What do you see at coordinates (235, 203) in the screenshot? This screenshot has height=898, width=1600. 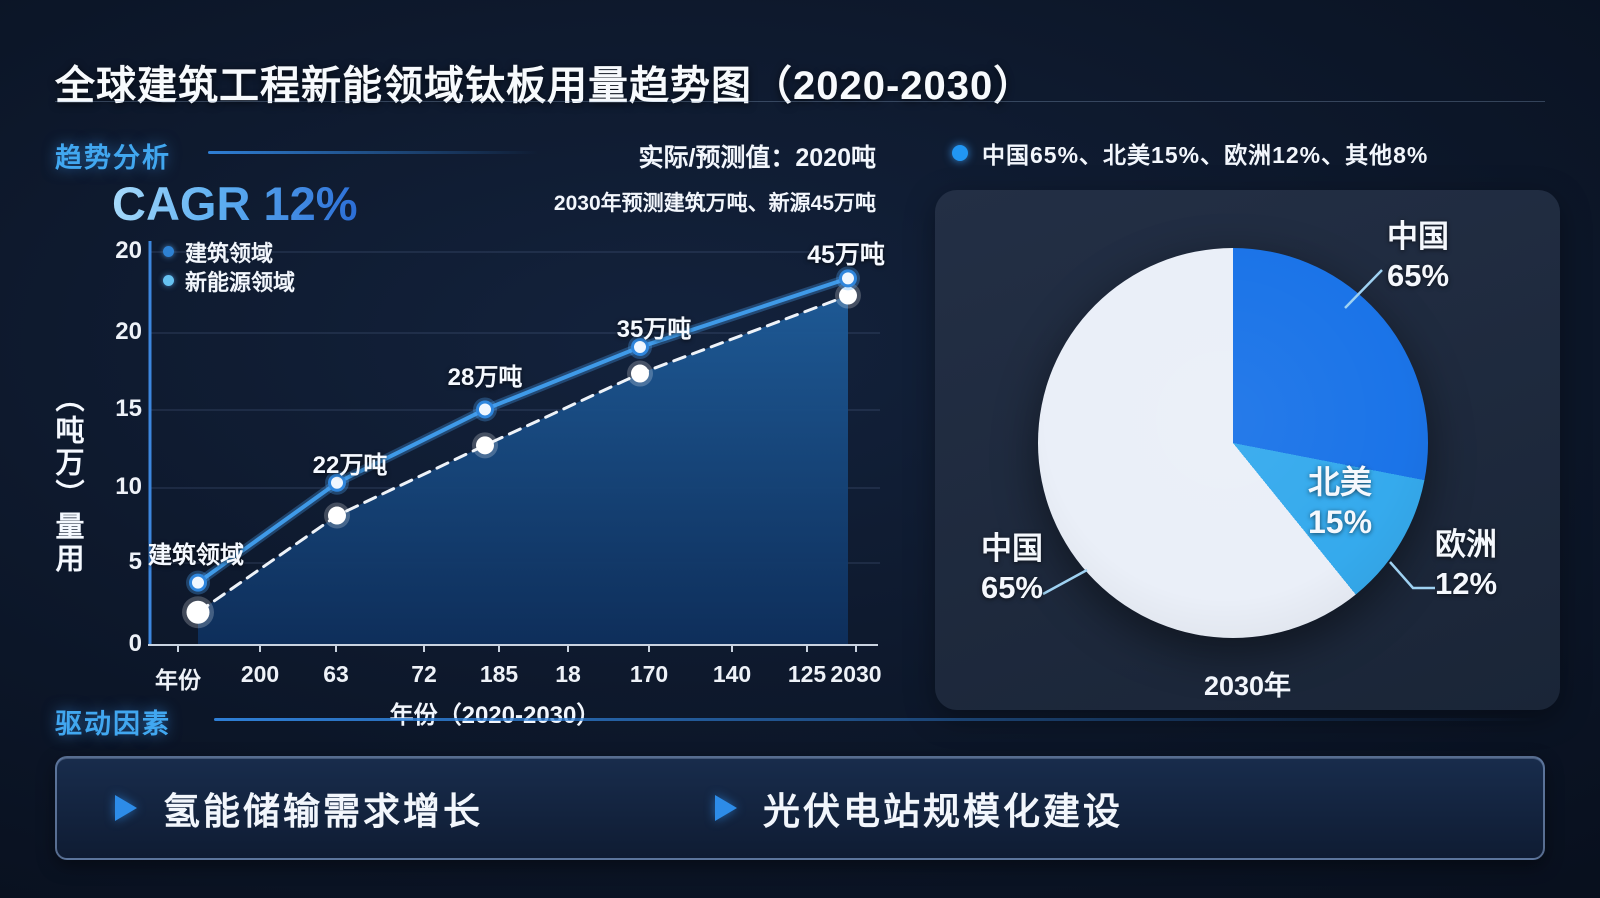 I see `cagr-value: CAGR 12%` at bounding box center [235, 203].